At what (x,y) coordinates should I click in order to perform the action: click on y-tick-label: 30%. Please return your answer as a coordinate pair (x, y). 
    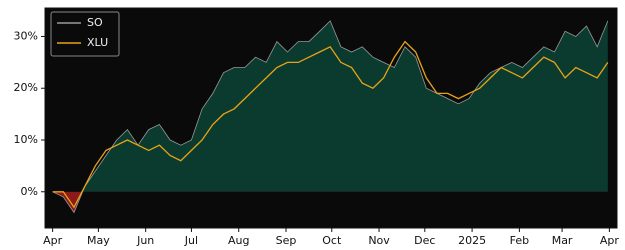
    Looking at the image, I should click on (26, 35).